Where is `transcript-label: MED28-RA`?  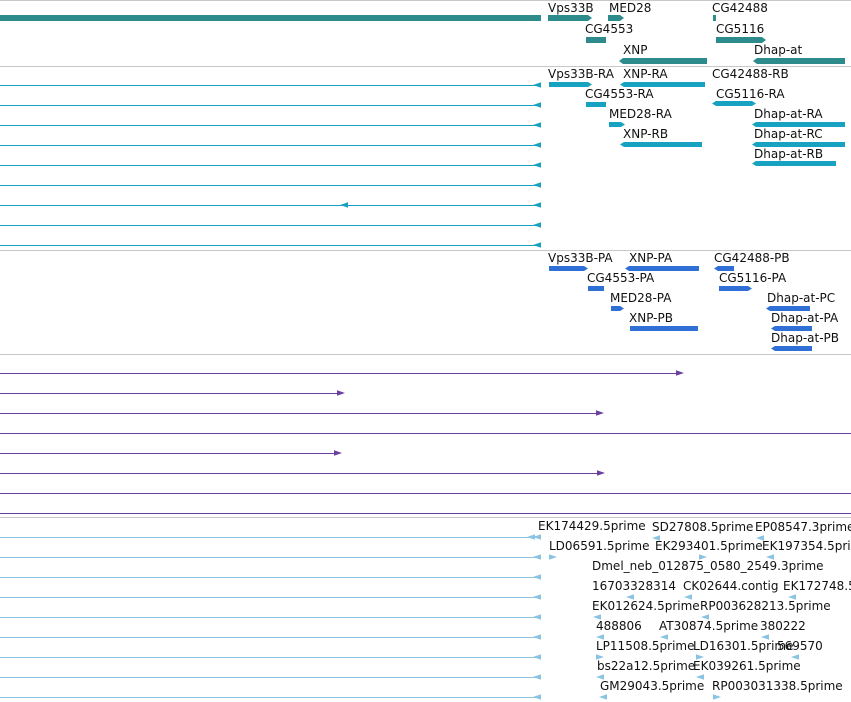
transcript-label: MED28-RA is located at coordinates (640, 114).